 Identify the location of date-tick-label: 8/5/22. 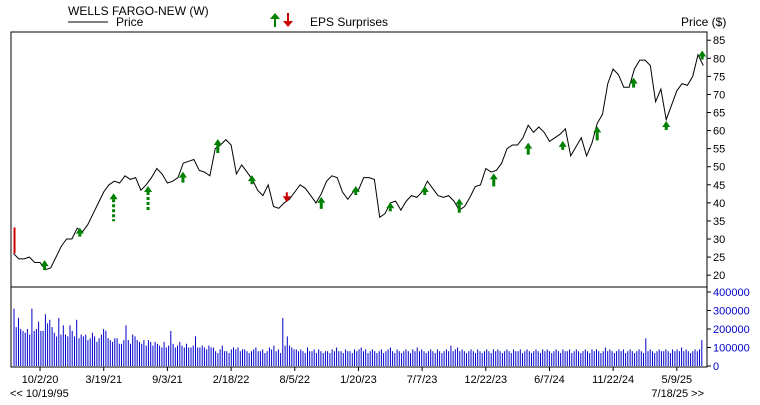
(294, 380).